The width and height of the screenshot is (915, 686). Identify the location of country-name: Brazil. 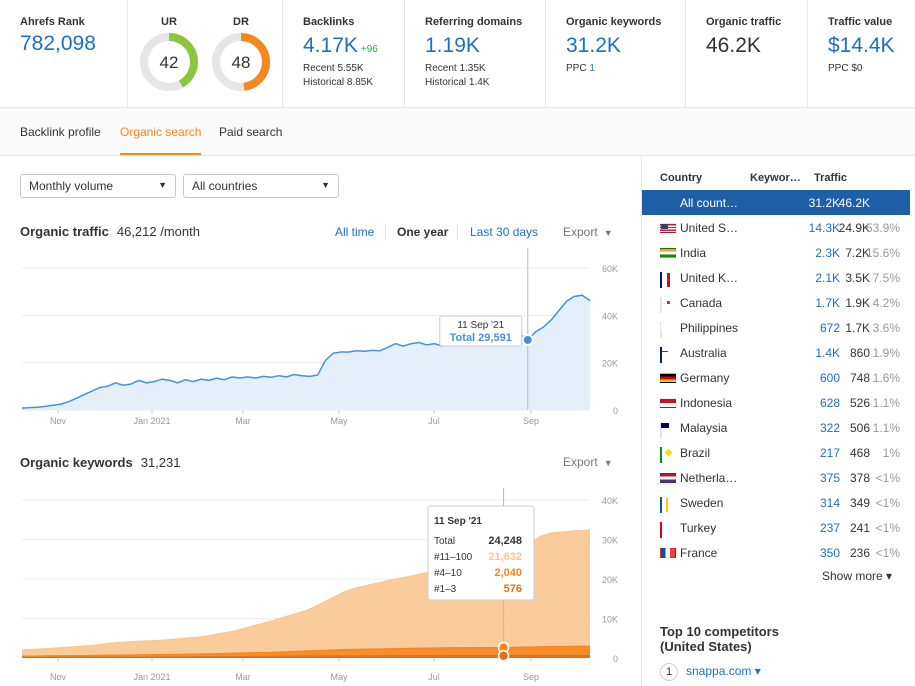
(695, 453).